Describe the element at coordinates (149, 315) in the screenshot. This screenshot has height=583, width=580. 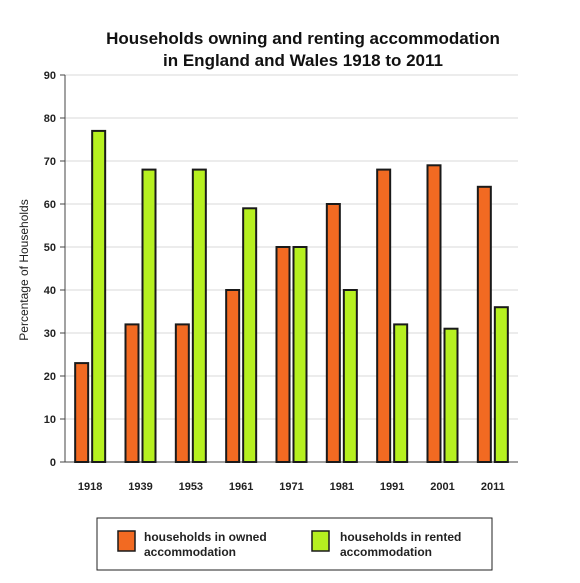
I see `bar-rented-1939` at that location.